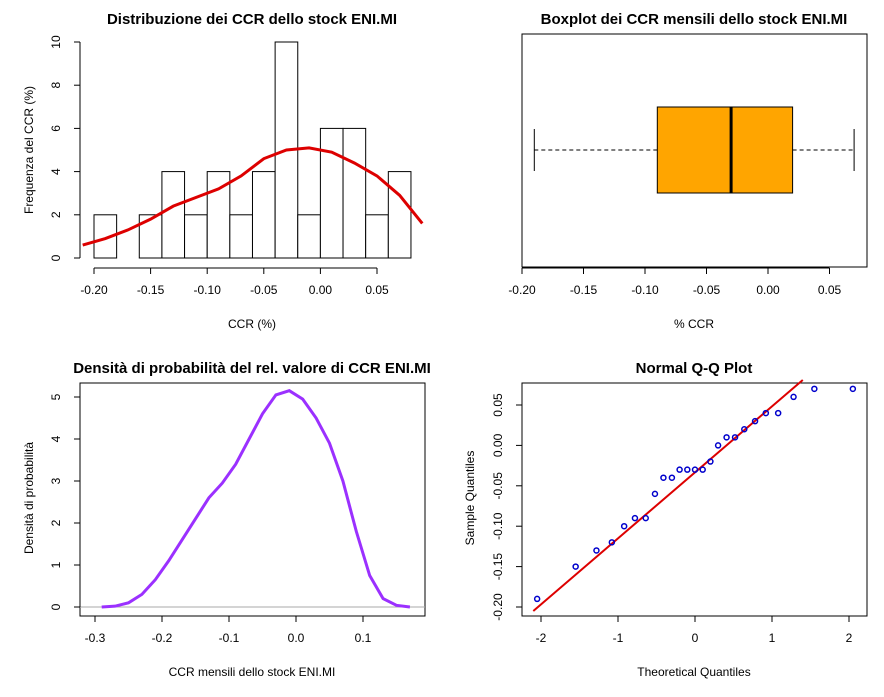 This screenshot has height=697, width=884. Describe the element at coordinates (498, 607) in the screenshot. I see `qq-y-tick-label: -0.20` at that location.